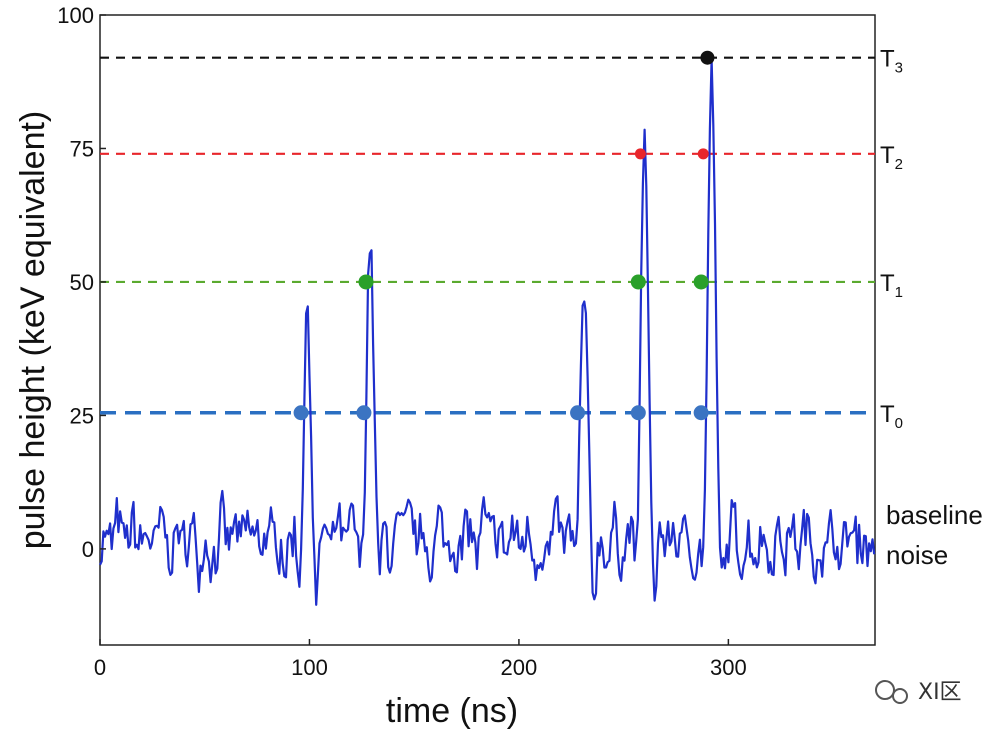 The image size is (1005, 734). I want to click on watermark: XI区, so click(918, 692).